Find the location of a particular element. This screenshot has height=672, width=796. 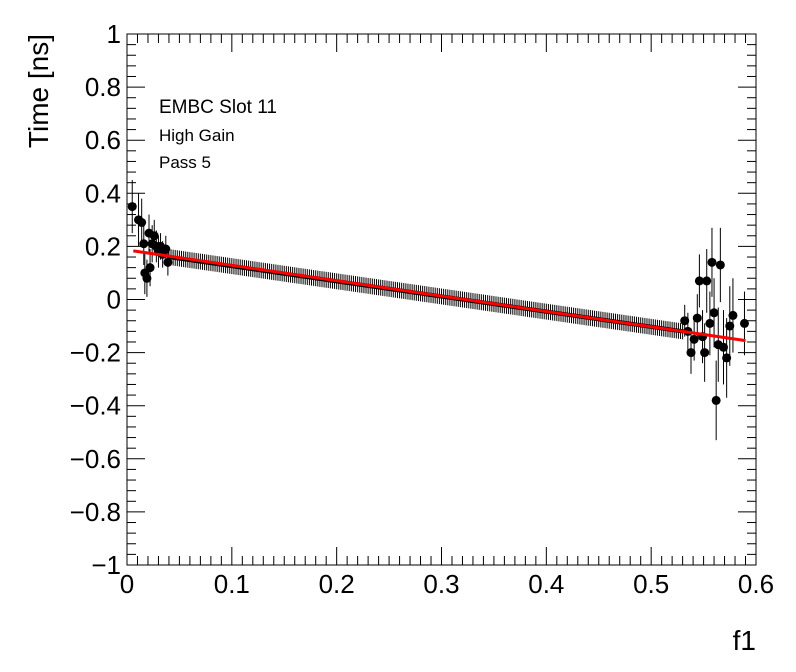

annotation-slot: EMBC Slot 11 is located at coordinates (218, 107).